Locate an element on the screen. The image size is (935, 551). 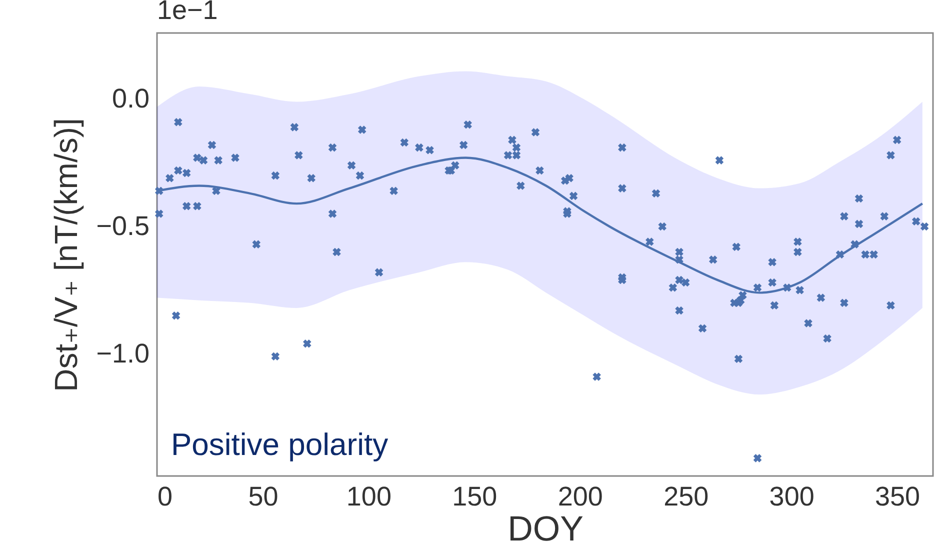
x-tick-label: 300 is located at coordinates (791, 497).